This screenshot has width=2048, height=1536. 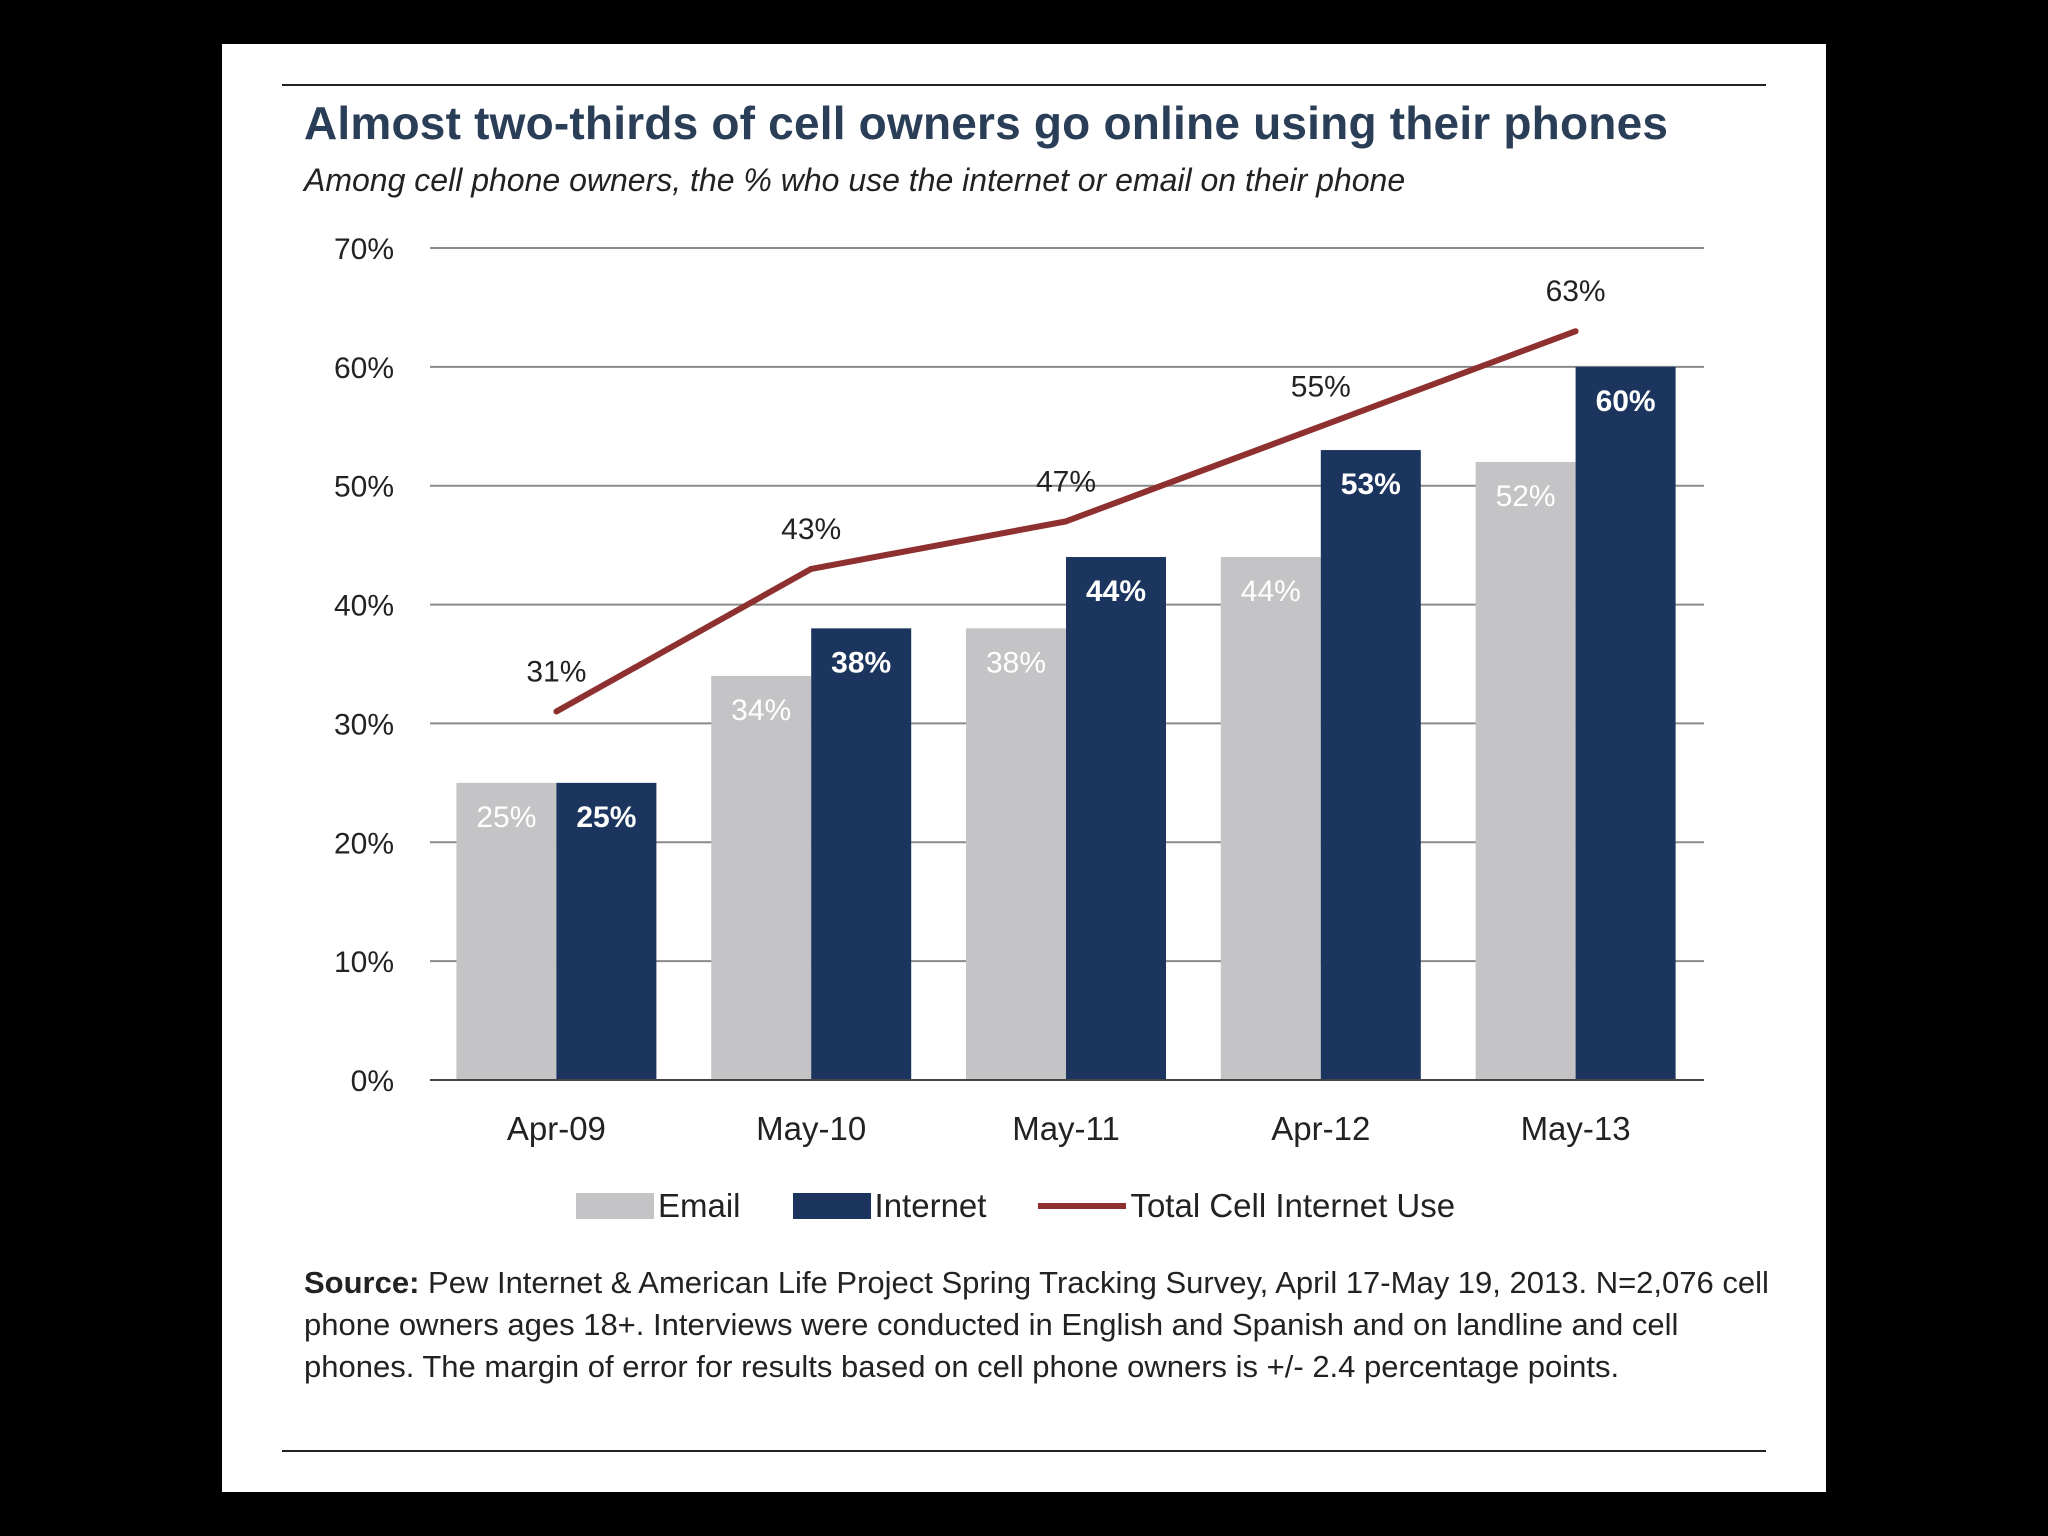 I want to click on legend-item-internet: Internet, so click(x=889, y=1206).